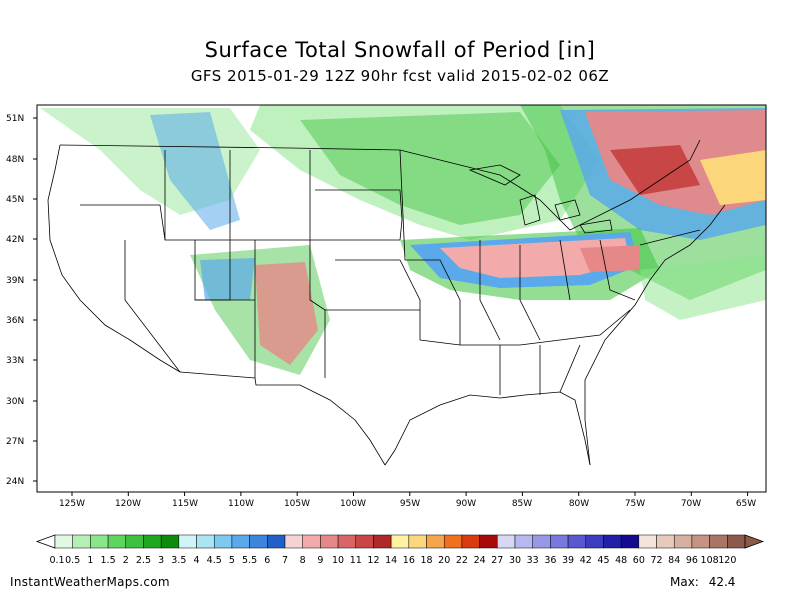 The width and height of the screenshot is (800, 600). Describe the element at coordinates (426, 560) in the screenshot. I see `colorbar-label: 18` at that location.